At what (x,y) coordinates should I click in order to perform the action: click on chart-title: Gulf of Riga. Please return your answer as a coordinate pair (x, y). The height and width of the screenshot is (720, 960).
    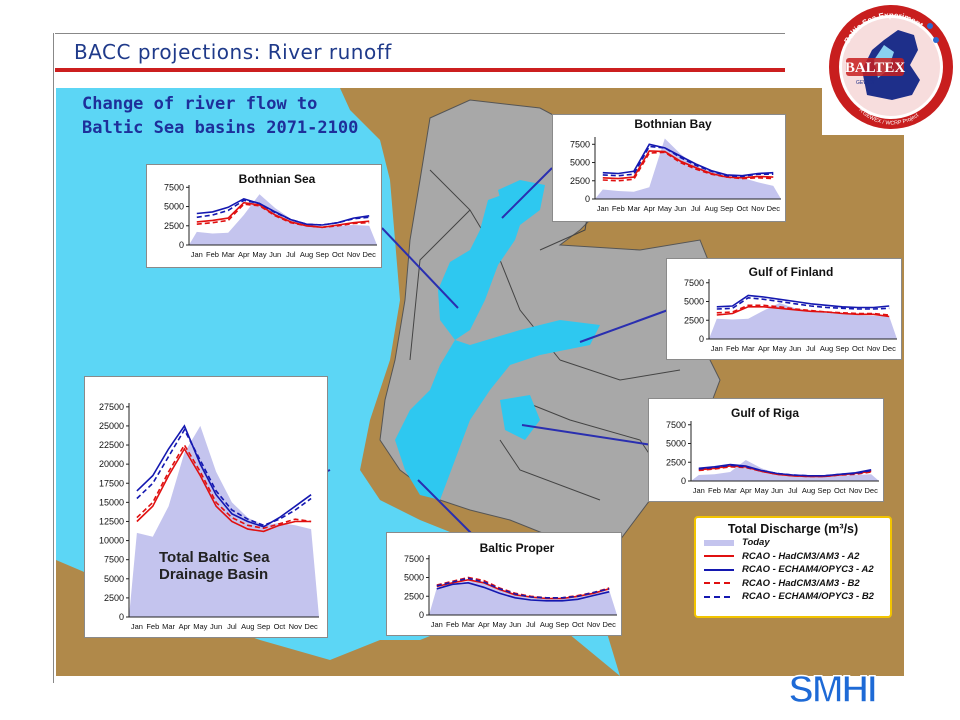
    Looking at the image, I should click on (765, 413).